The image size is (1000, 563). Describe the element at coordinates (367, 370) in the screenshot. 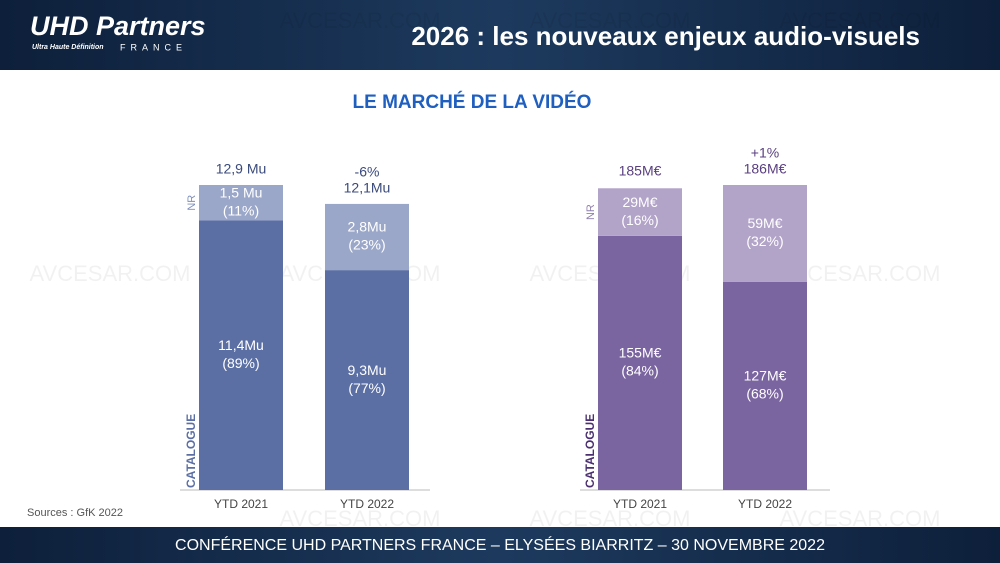

I see `value-label: 9,3Mu` at that location.